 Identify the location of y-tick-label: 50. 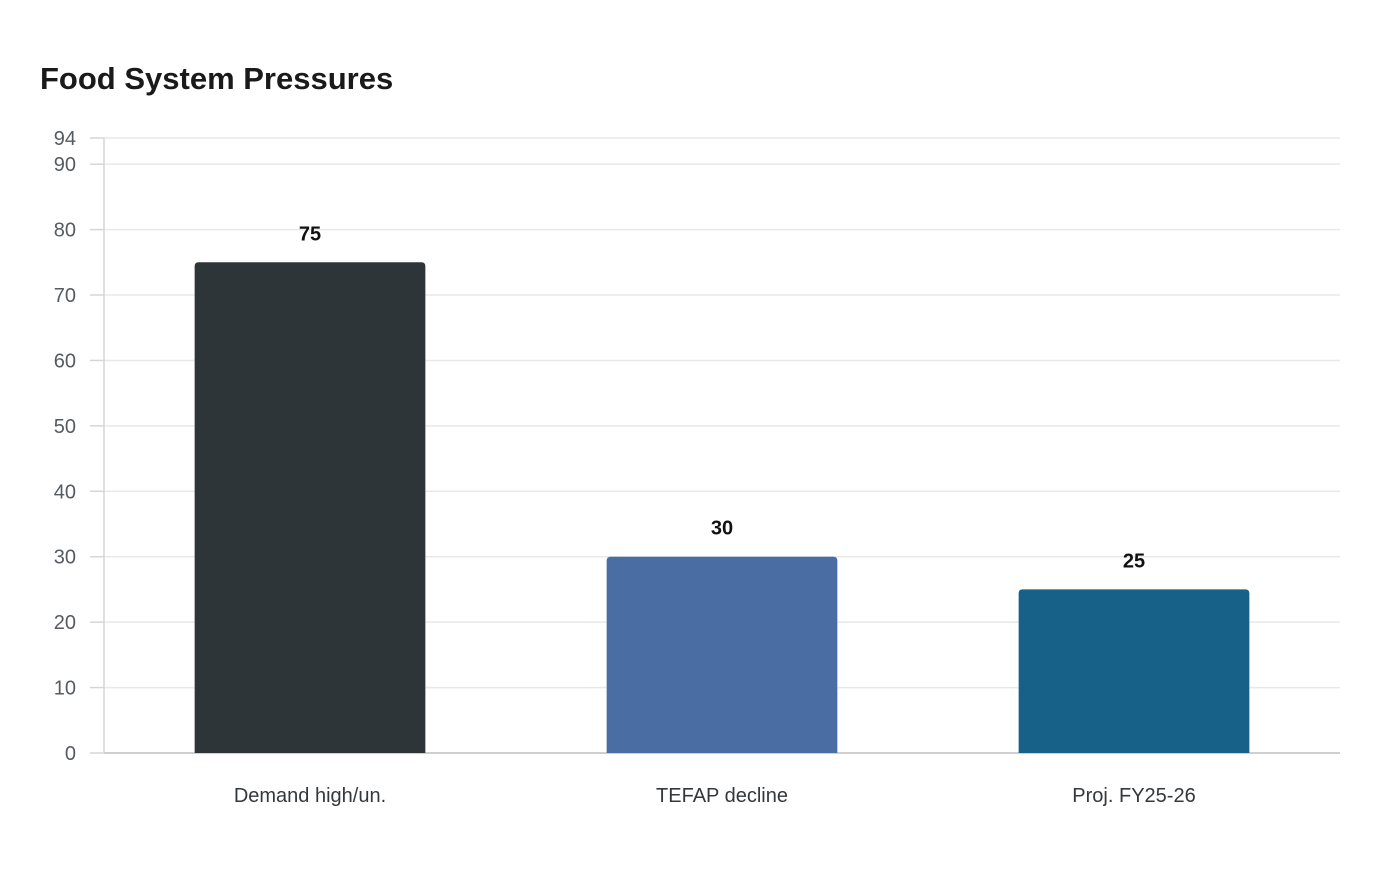
(65, 427).